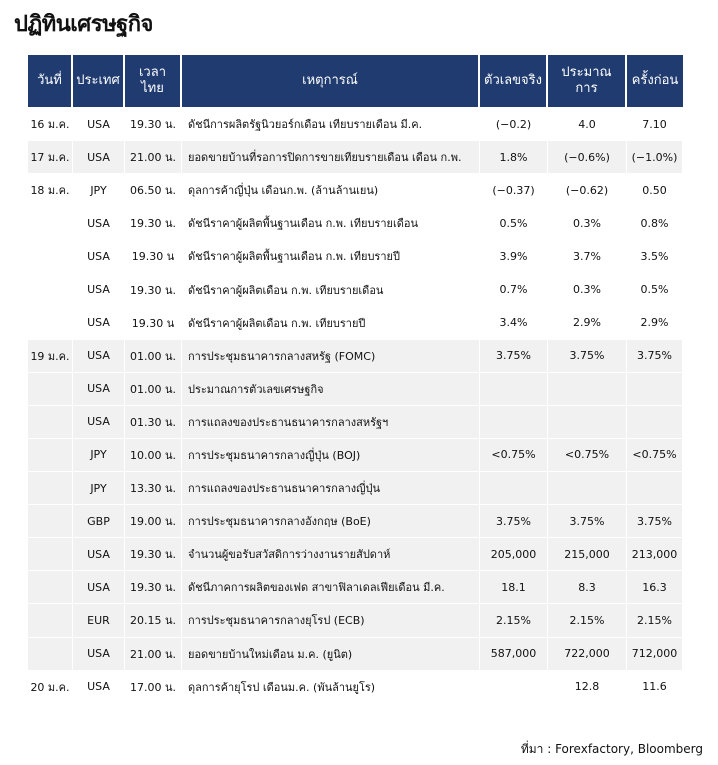 Image resolution: width=718 pixels, height=765 pixels. What do you see at coordinates (587, 455) in the screenshot?
I see `forecast-cell: <0.75%` at bounding box center [587, 455].